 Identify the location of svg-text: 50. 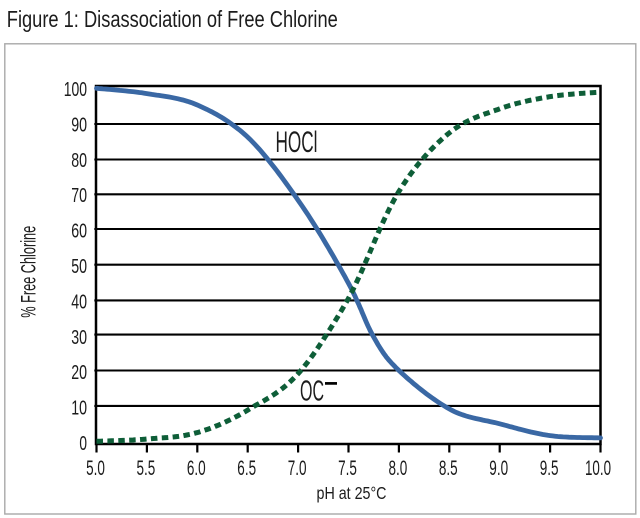
(79, 267).